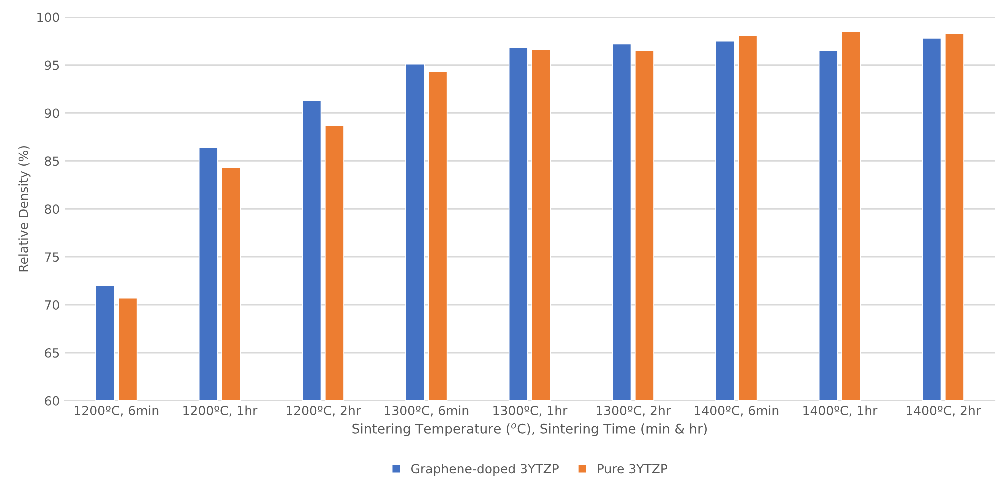 The height and width of the screenshot is (495, 1000). What do you see at coordinates (52, 401) in the screenshot?
I see `y-tick-label: 60` at bounding box center [52, 401].